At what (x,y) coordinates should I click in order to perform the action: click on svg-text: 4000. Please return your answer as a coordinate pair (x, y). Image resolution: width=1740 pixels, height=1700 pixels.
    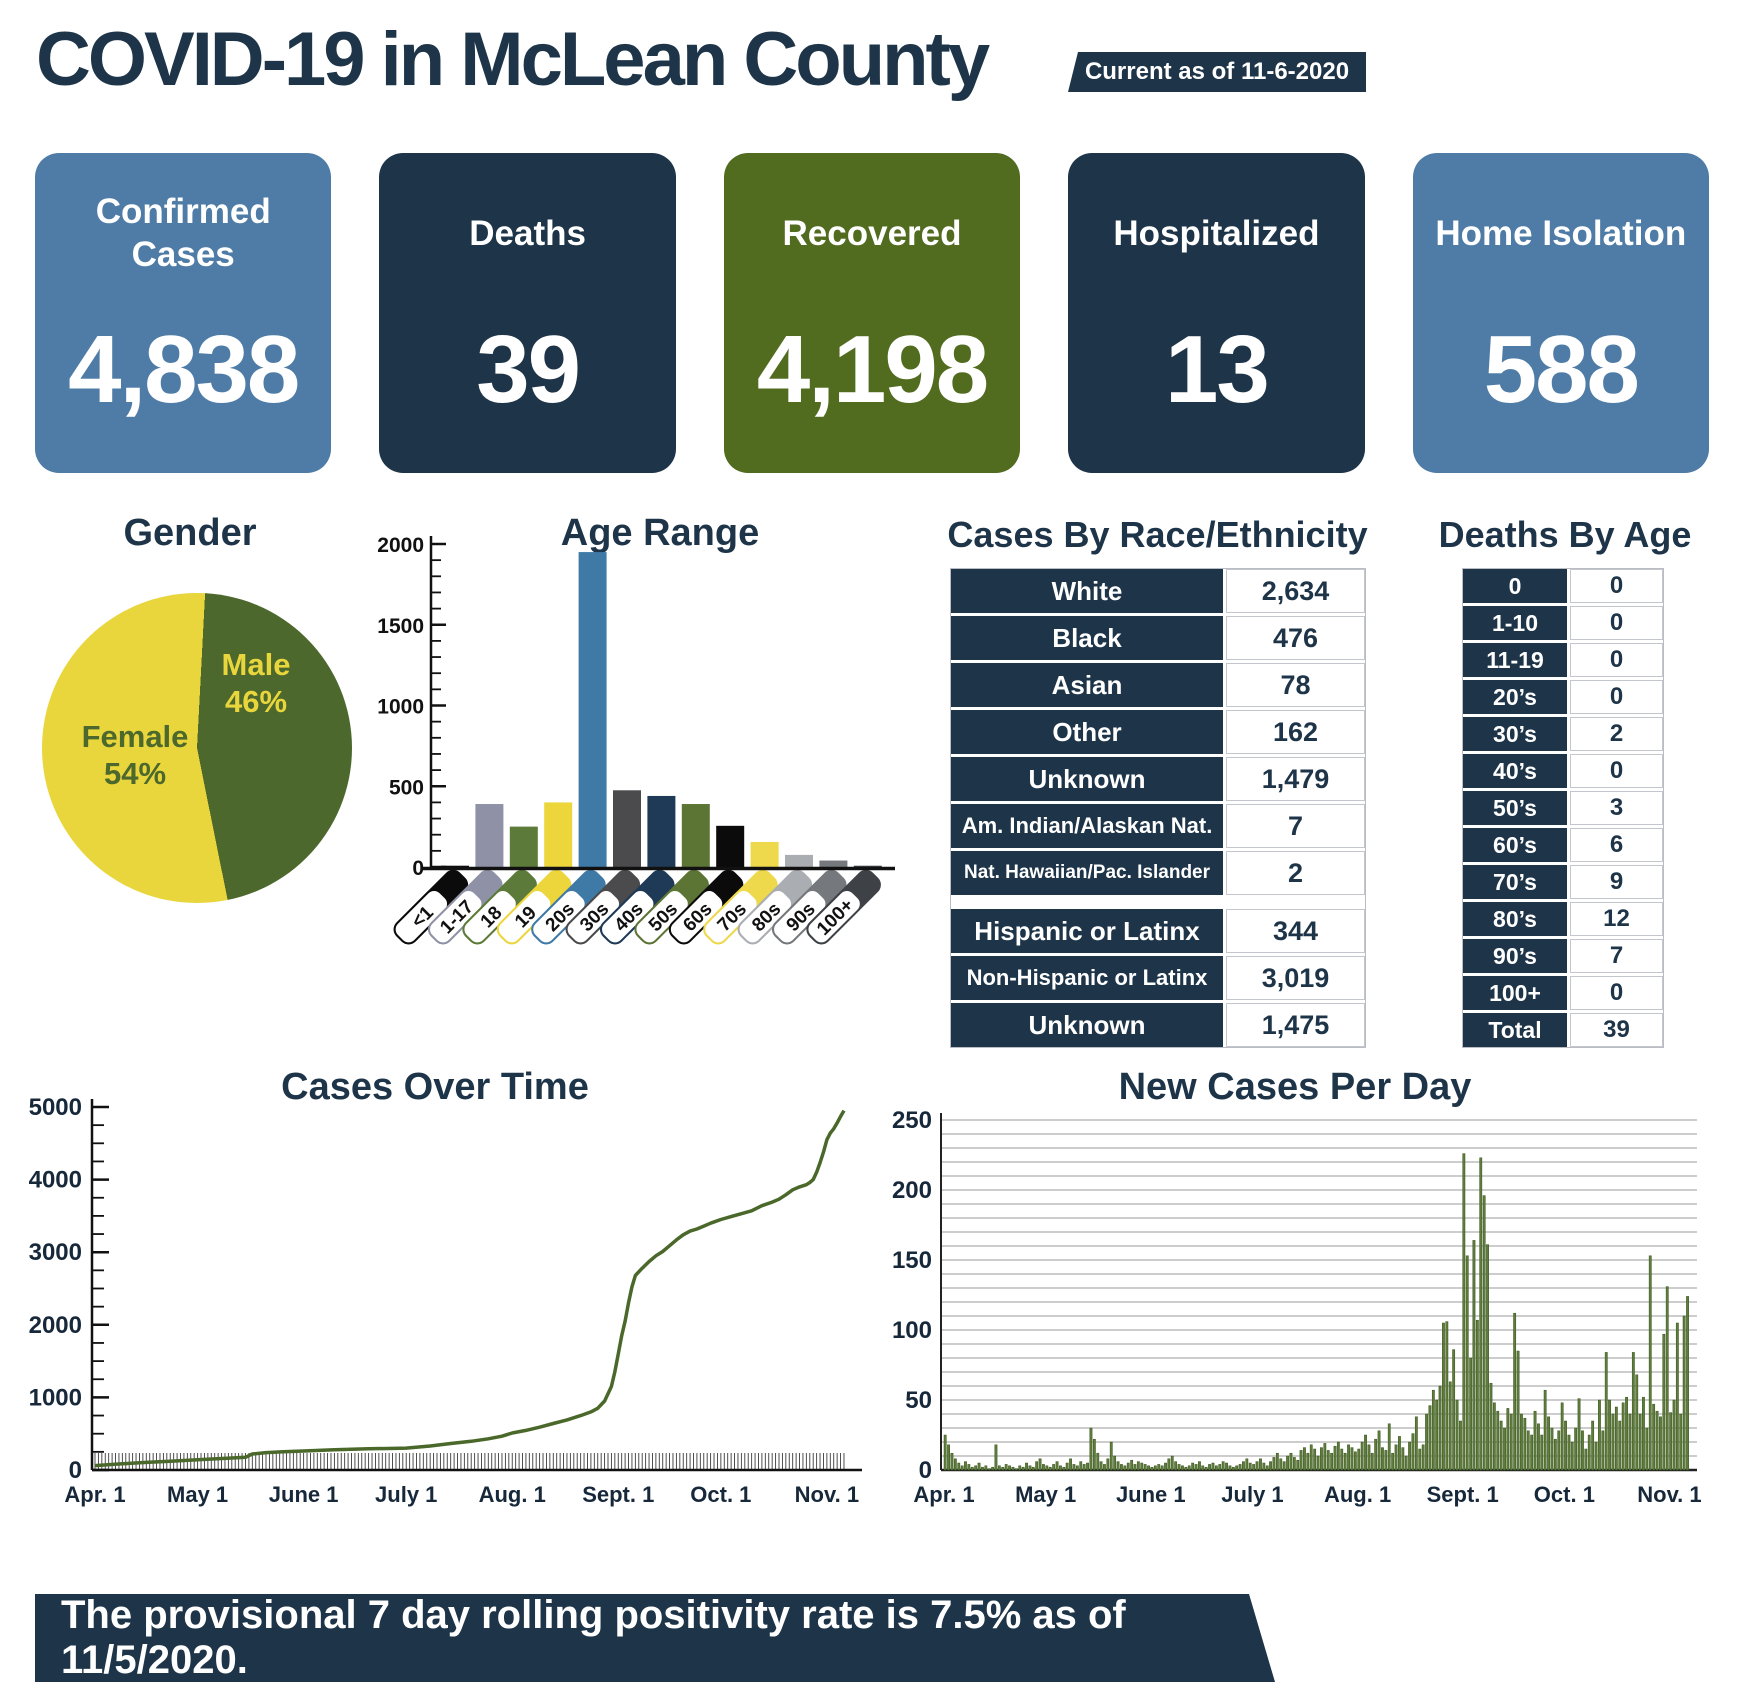
    Looking at the image, I should click on (55, 1180).